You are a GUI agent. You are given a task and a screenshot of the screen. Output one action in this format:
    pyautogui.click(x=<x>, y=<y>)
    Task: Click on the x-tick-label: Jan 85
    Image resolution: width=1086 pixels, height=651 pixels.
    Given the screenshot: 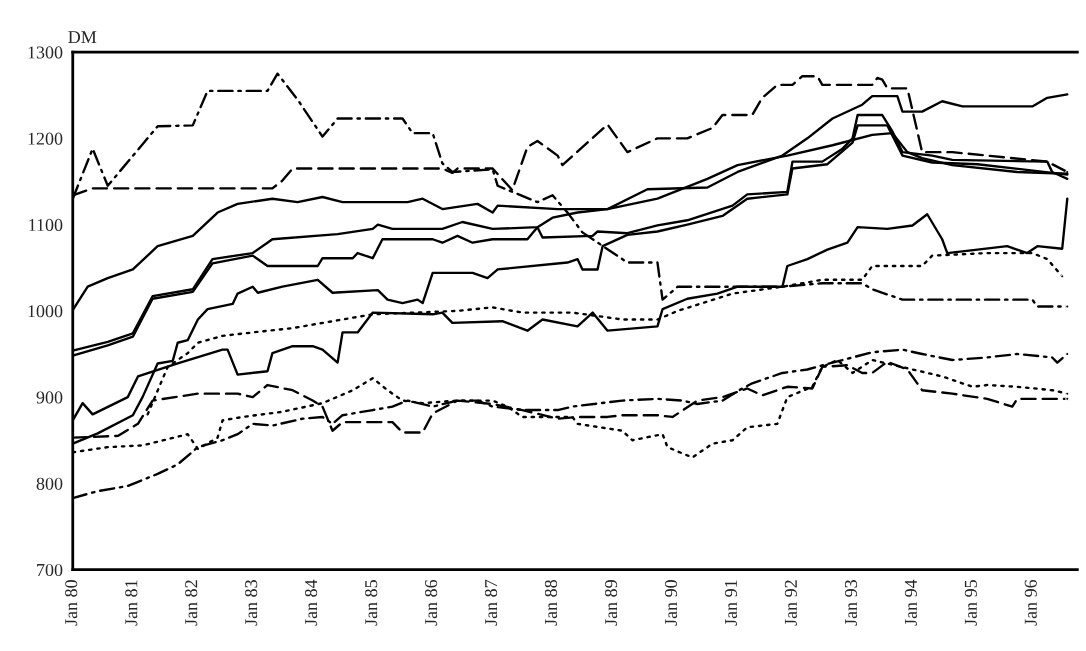 What is the action you would take?
    pyautogui.click(x=371, y=603)
    